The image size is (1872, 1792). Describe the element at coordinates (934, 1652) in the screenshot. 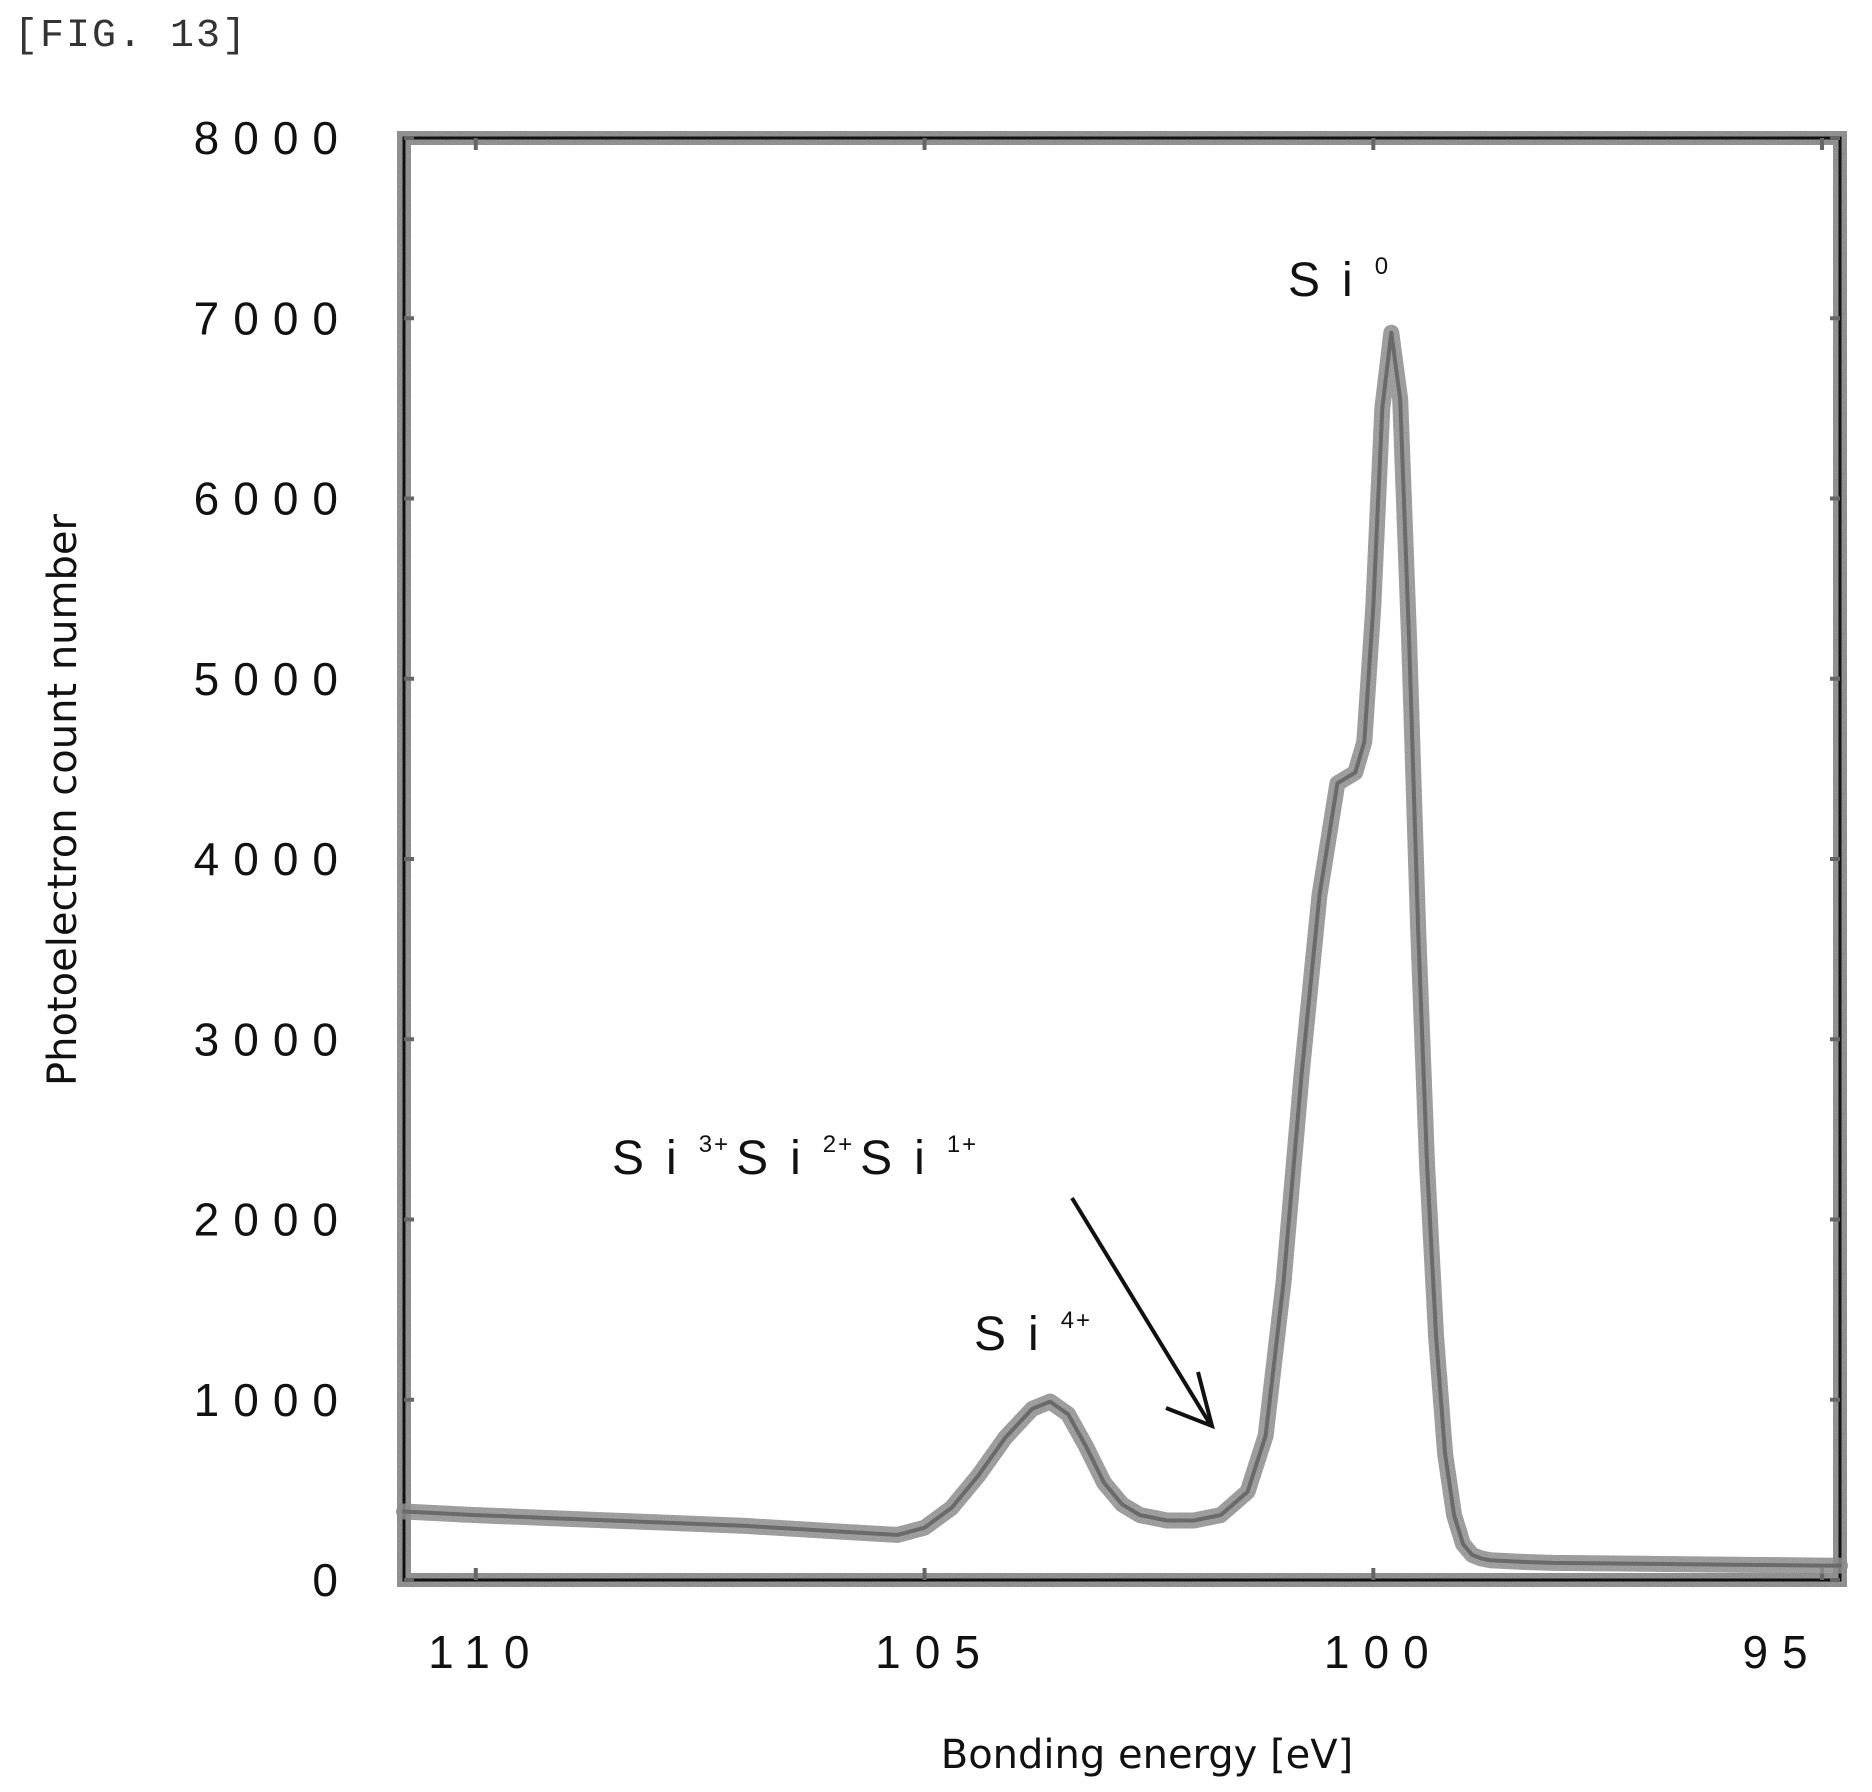

I see `x-tick-label: 105` at that location.